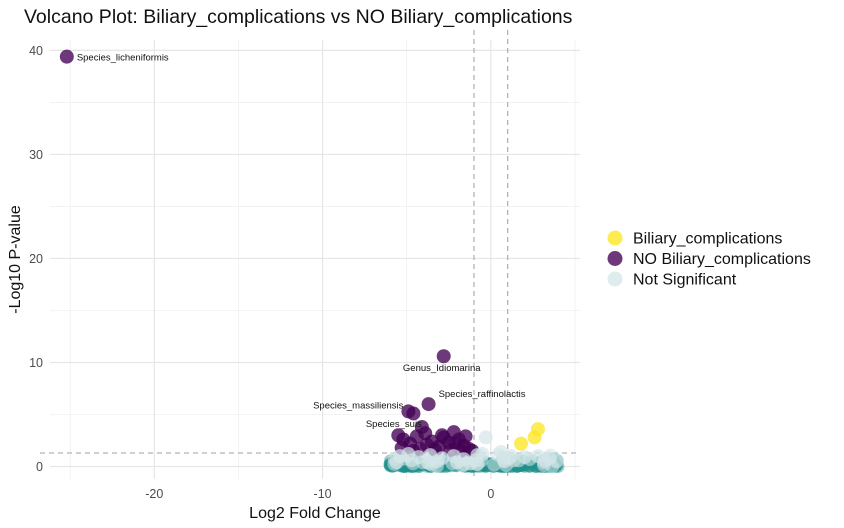  I want to click on point-label: Species_suis, so click(394, 424).